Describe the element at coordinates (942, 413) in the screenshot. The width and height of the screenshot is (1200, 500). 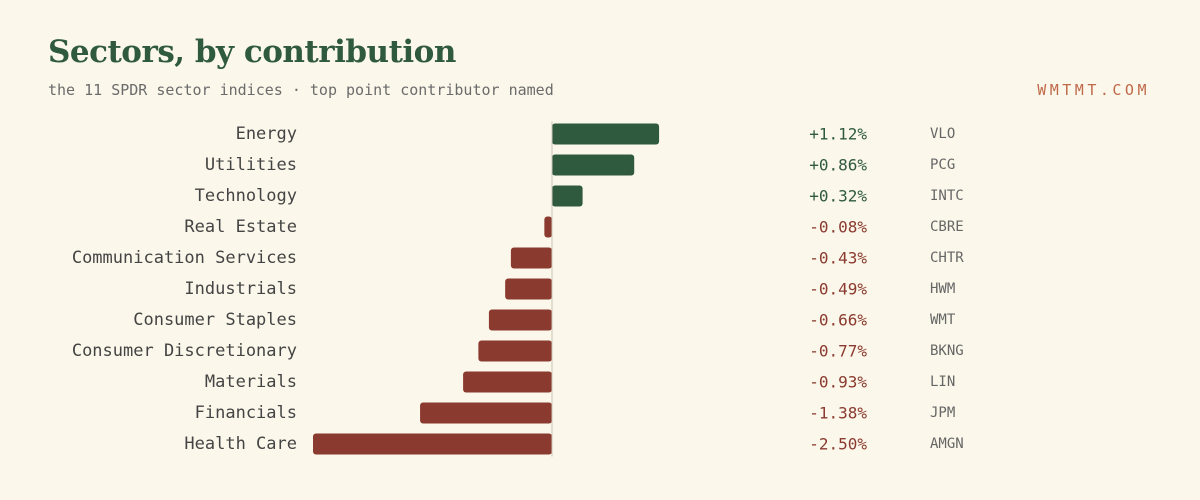
I see `ticker-label: JPM` at that location.